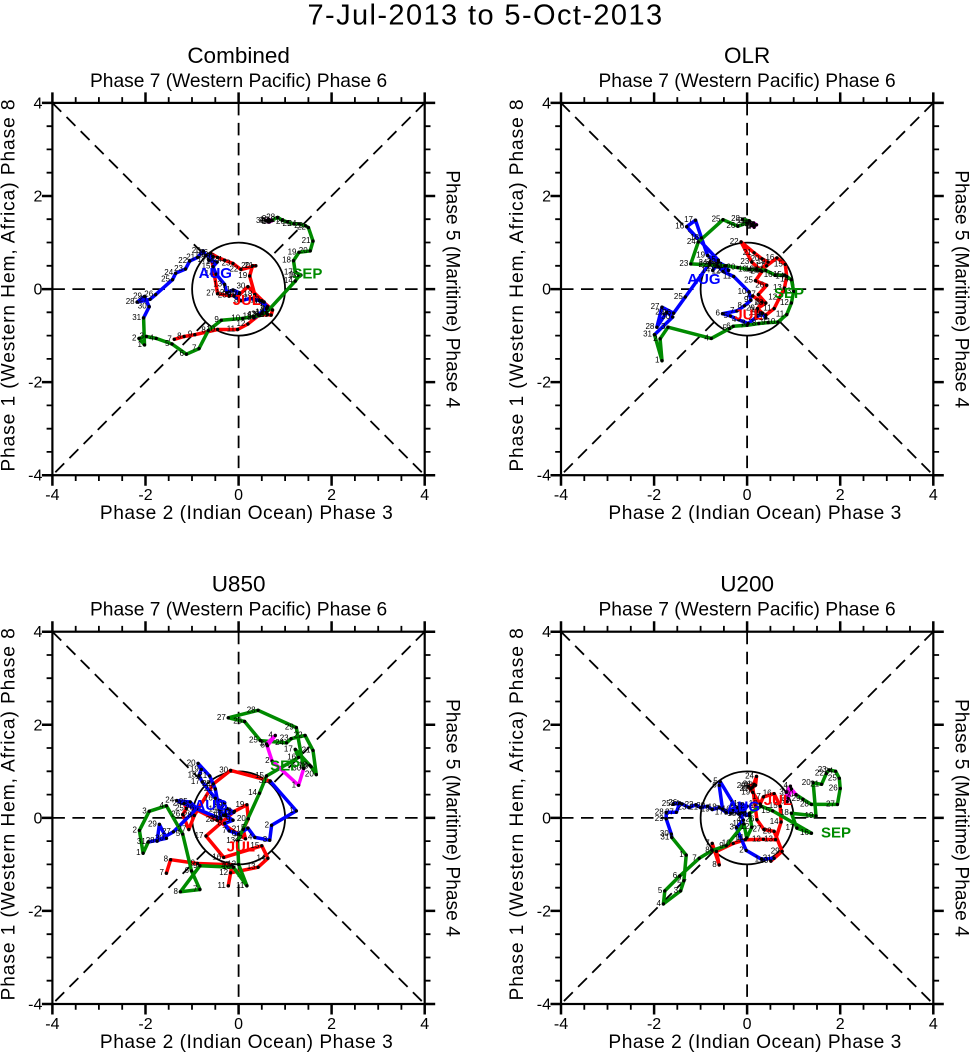 This screenshot has width=971, height=1061. I want to click on svg-text: 7, so click(194, 348).